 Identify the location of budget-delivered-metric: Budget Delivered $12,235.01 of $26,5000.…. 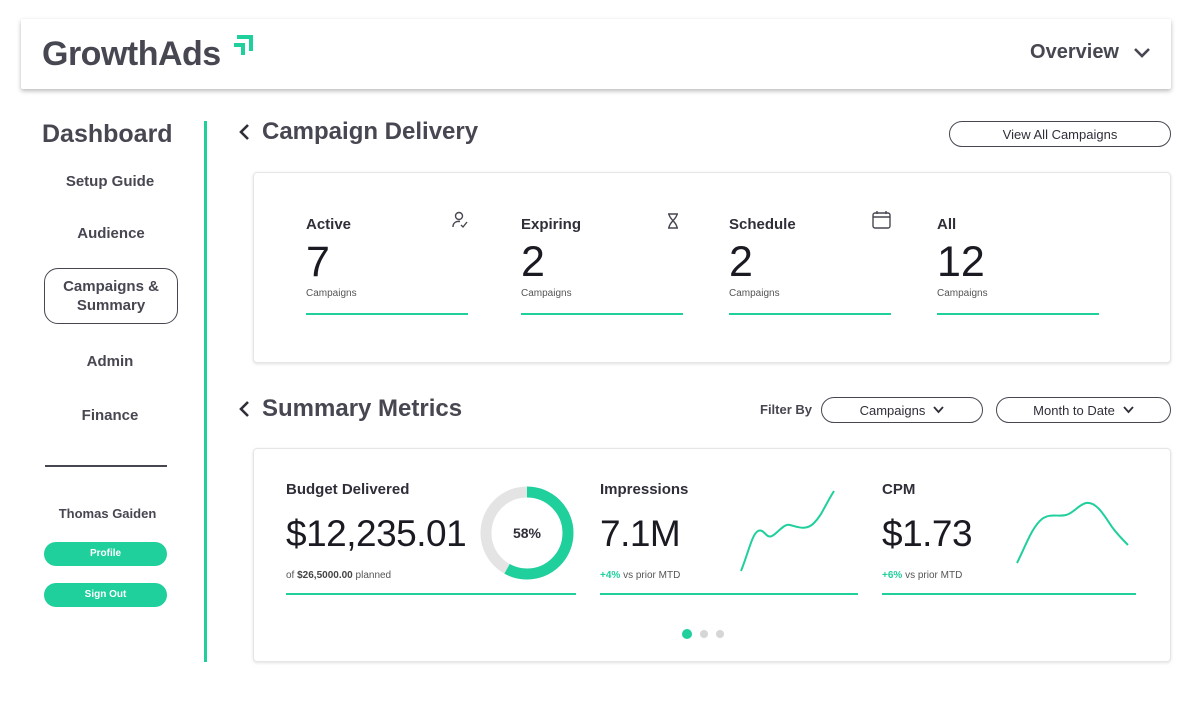
(431, 537).